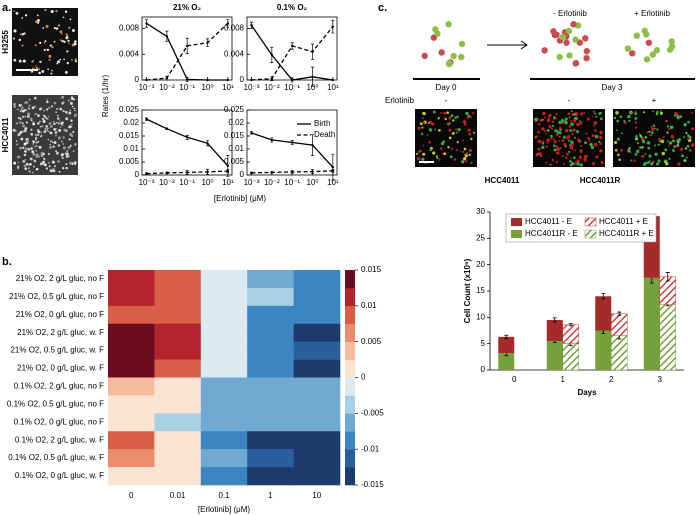 This screenshot has width=700, height=515. Describe the element at coordinates (242, 174) in the screenshot. I see `y-tick-label: 0` at that location.